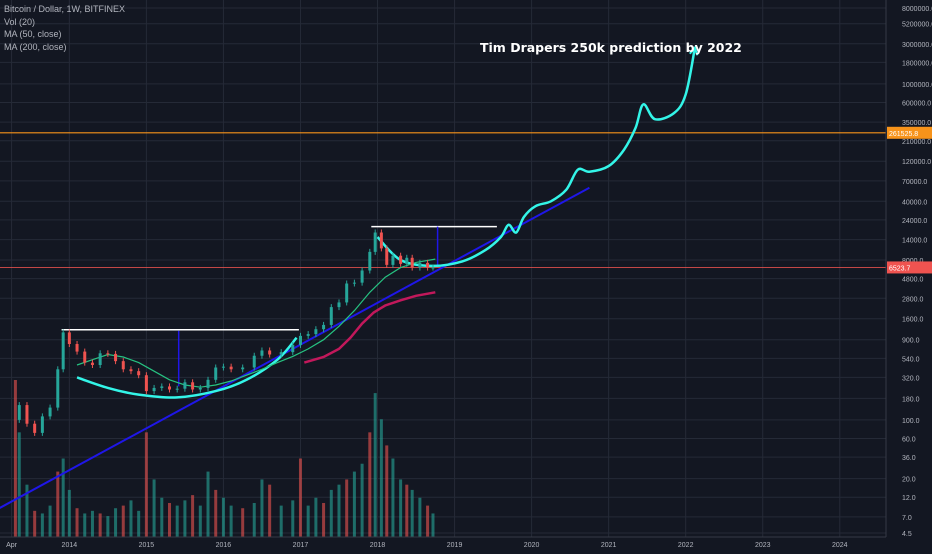  Describe the element at coordinates (911, 341) in the screenshot. I see `y-tick-label: 900.0` at that location.